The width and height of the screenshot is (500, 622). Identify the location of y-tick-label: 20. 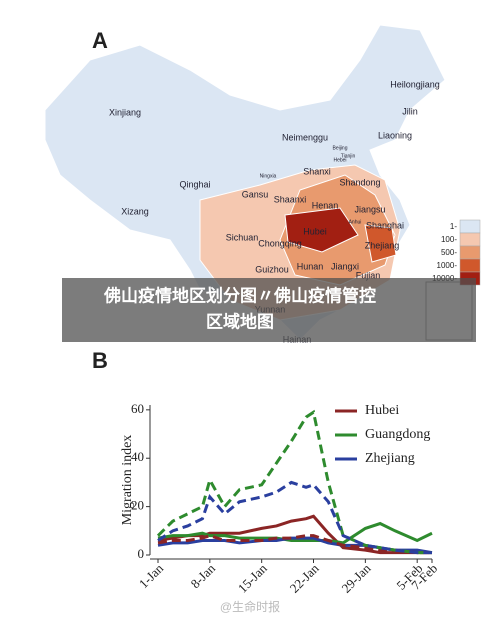
(137, 505).